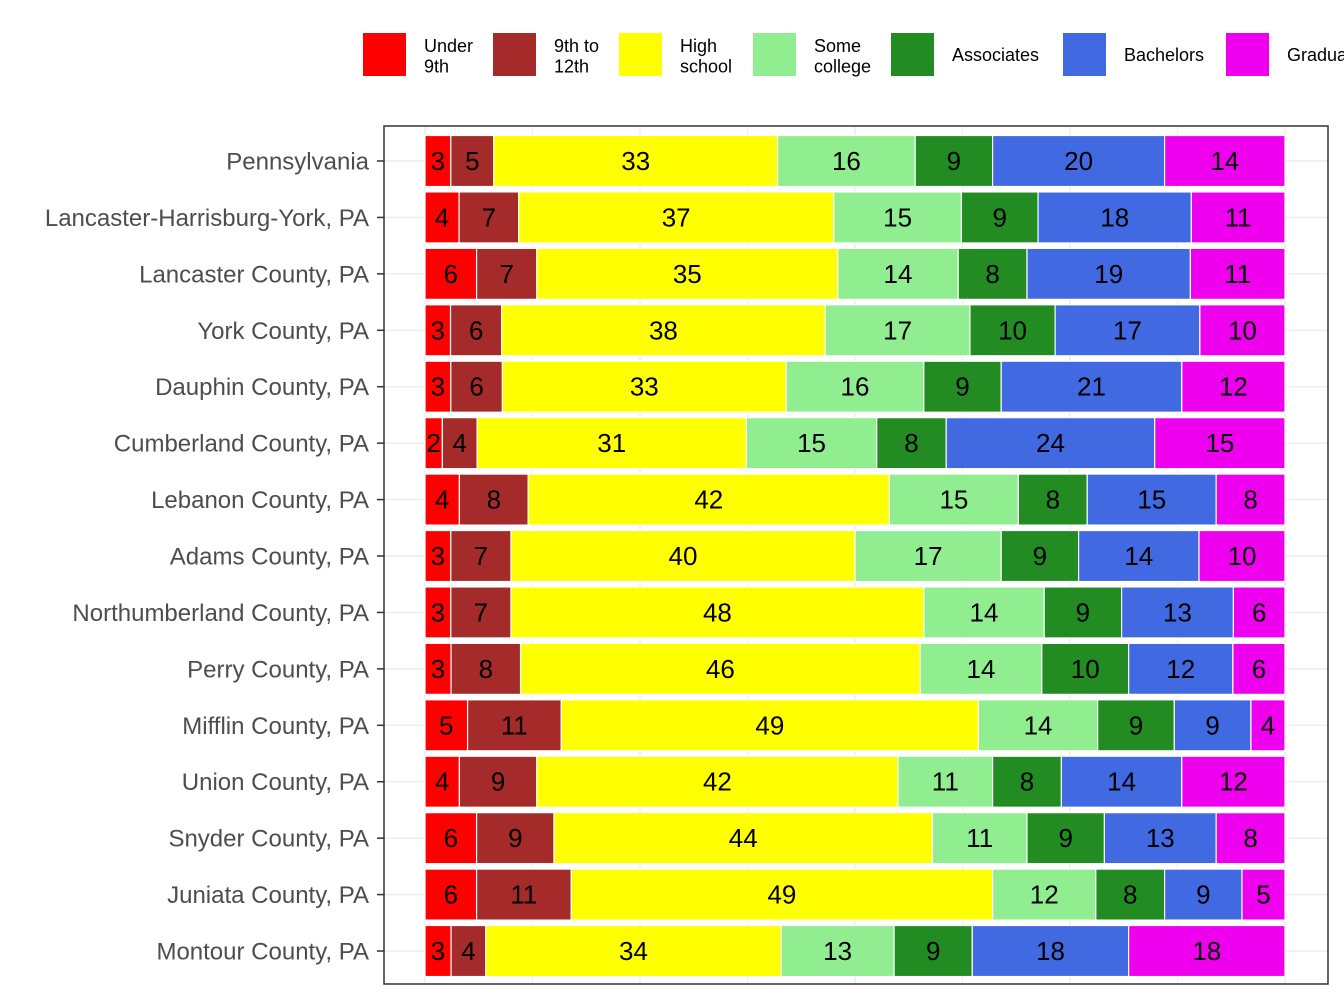 The image size is (1344, 1008). Describe the element at coordinates (283, 331) in the screenshot. I see `y-tick-label: York County, PA` at that location.